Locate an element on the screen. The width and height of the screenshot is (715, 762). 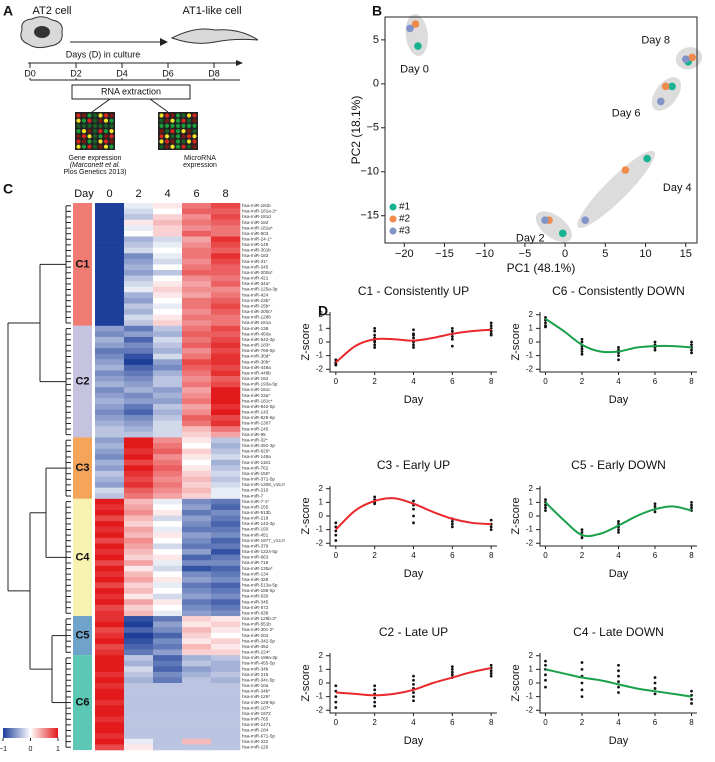
plot-title: C3 - Early UP is located at coordinates (413, 465).